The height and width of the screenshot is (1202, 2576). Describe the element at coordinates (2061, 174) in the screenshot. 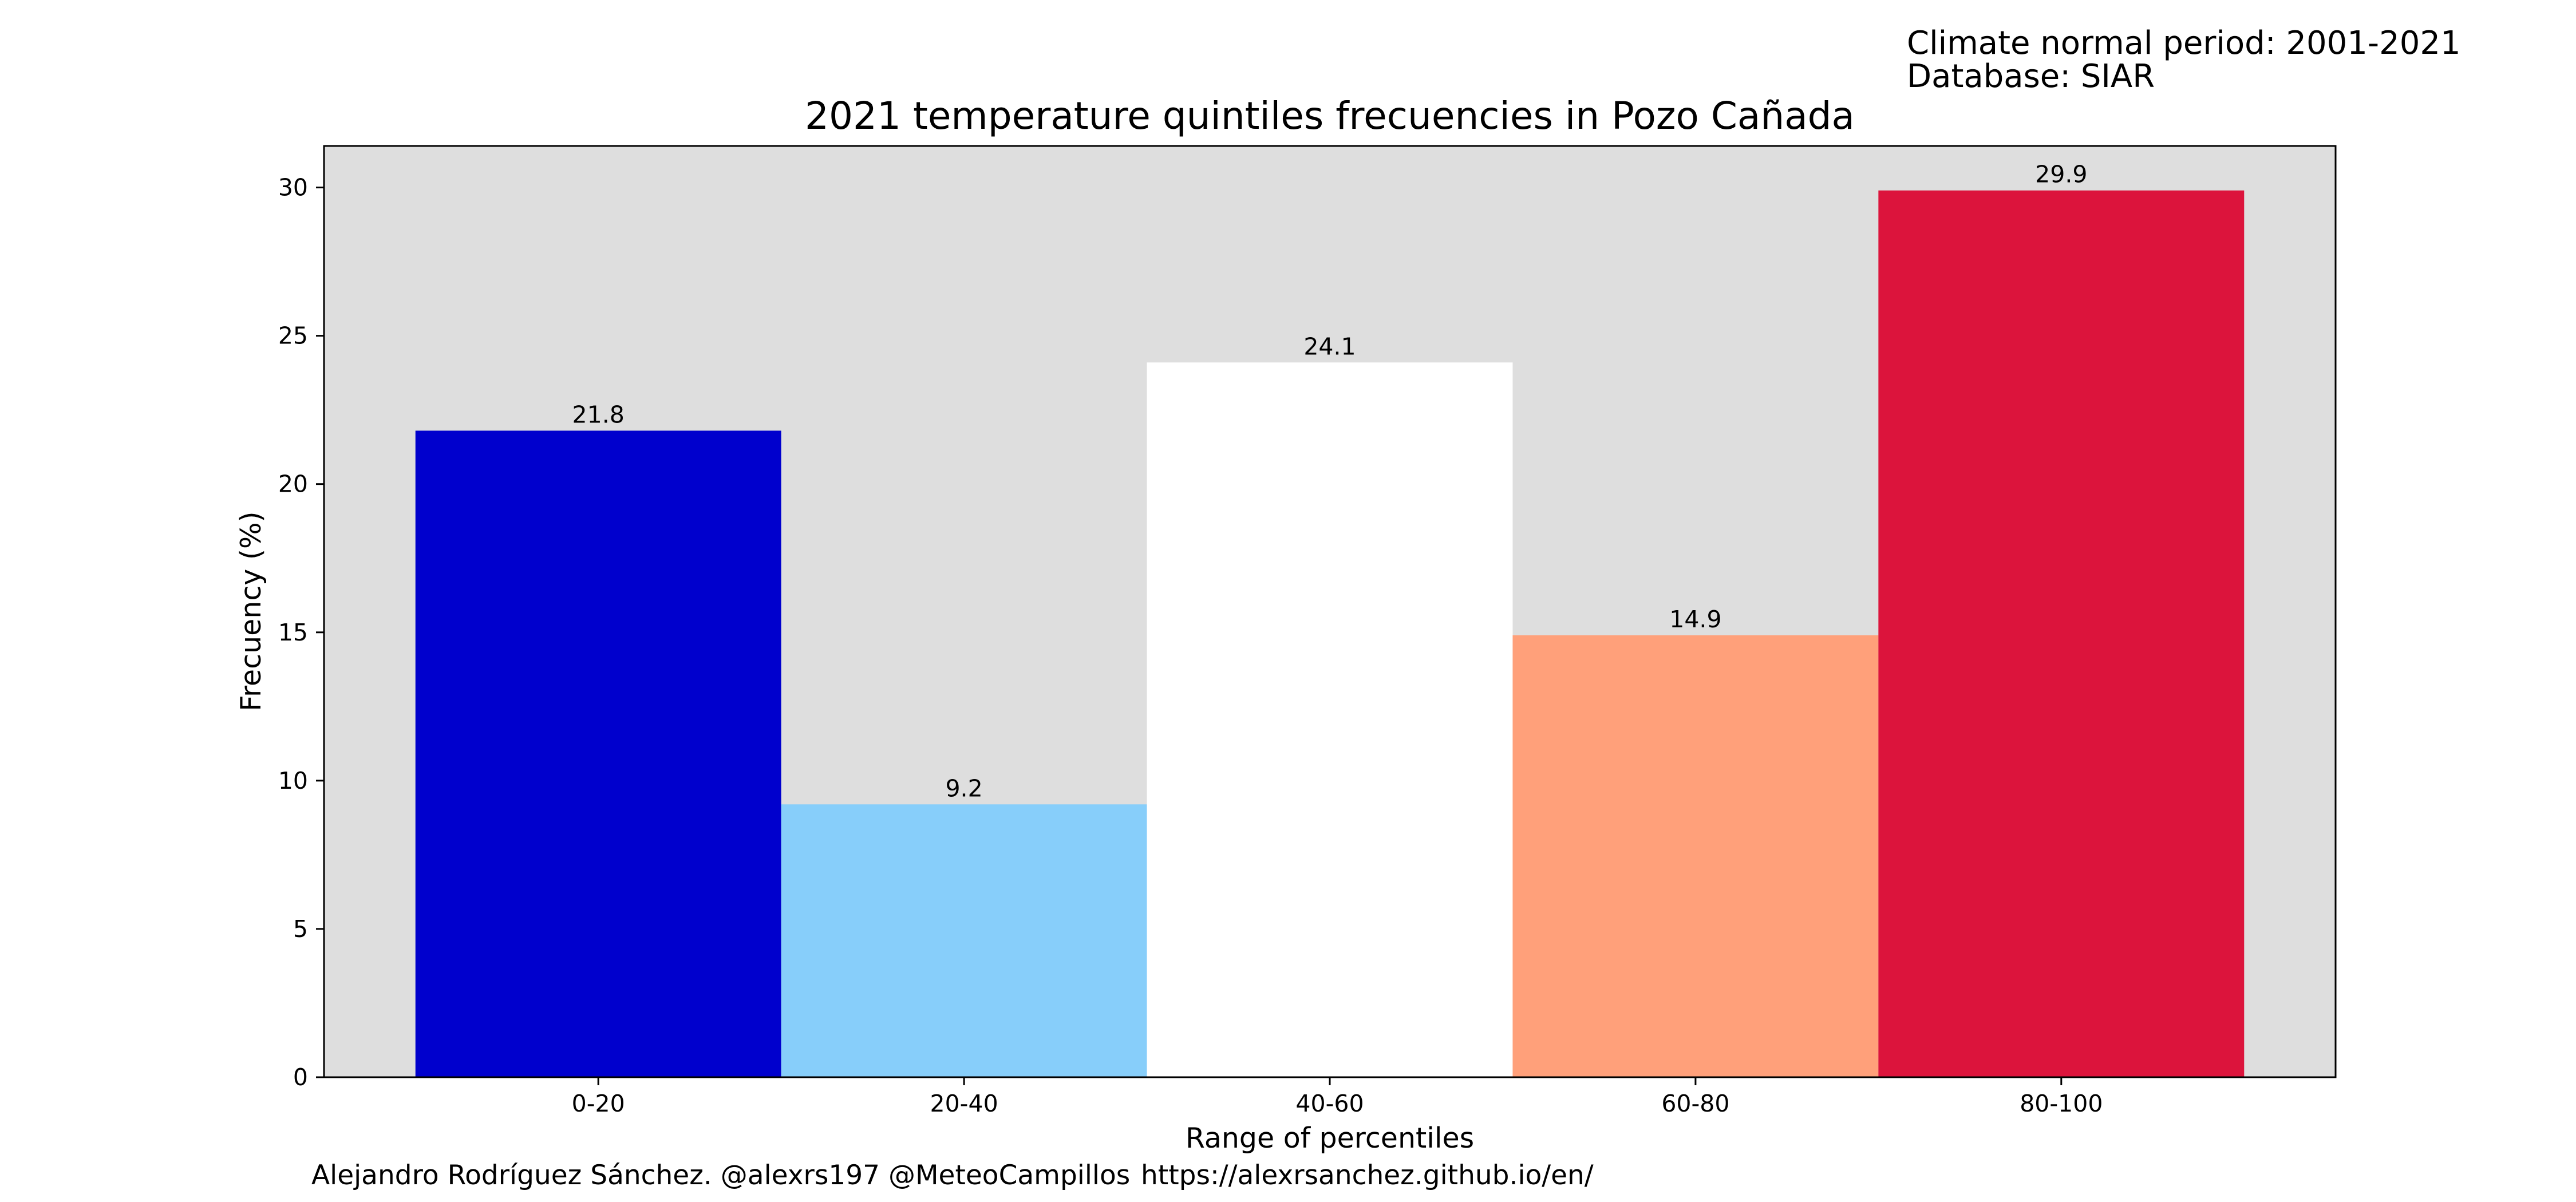

I see `value-label-80-100: 29.9` at that location.